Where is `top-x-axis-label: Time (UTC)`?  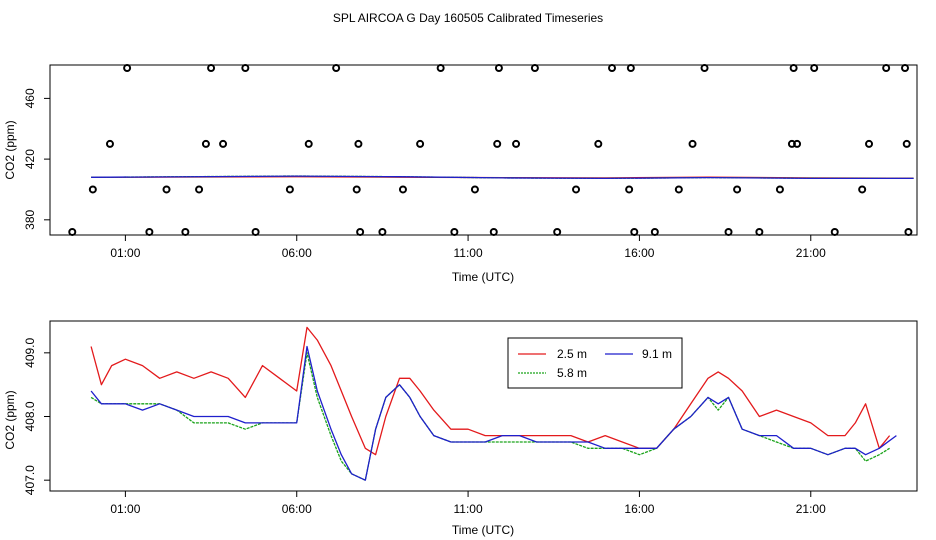
top-x-axis-label: Time (UTC) is located at coordinates (483, 277).